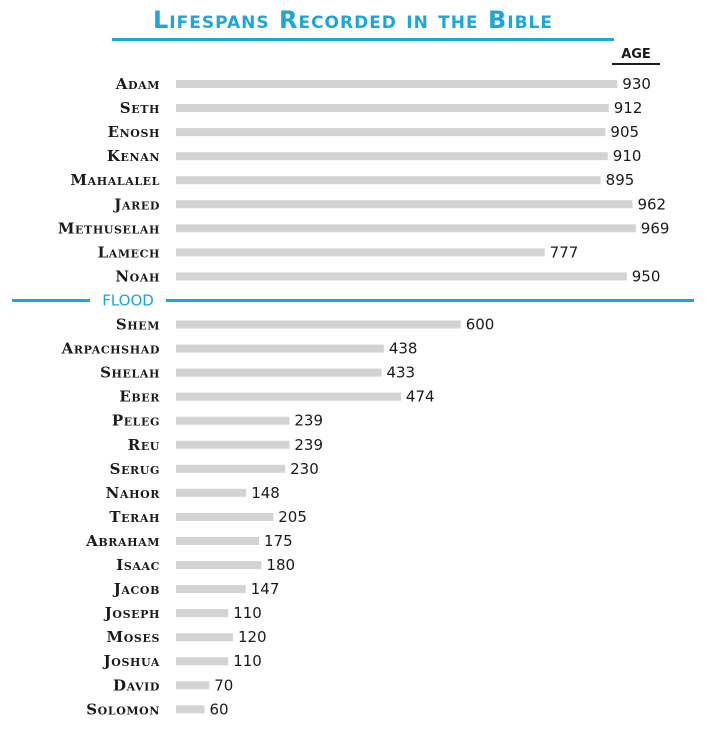 The width and height of the screenshot is (706, 733). Describe the element at coordinates (391, 132) in the screenshot. I see `bar-enosh` at that location.